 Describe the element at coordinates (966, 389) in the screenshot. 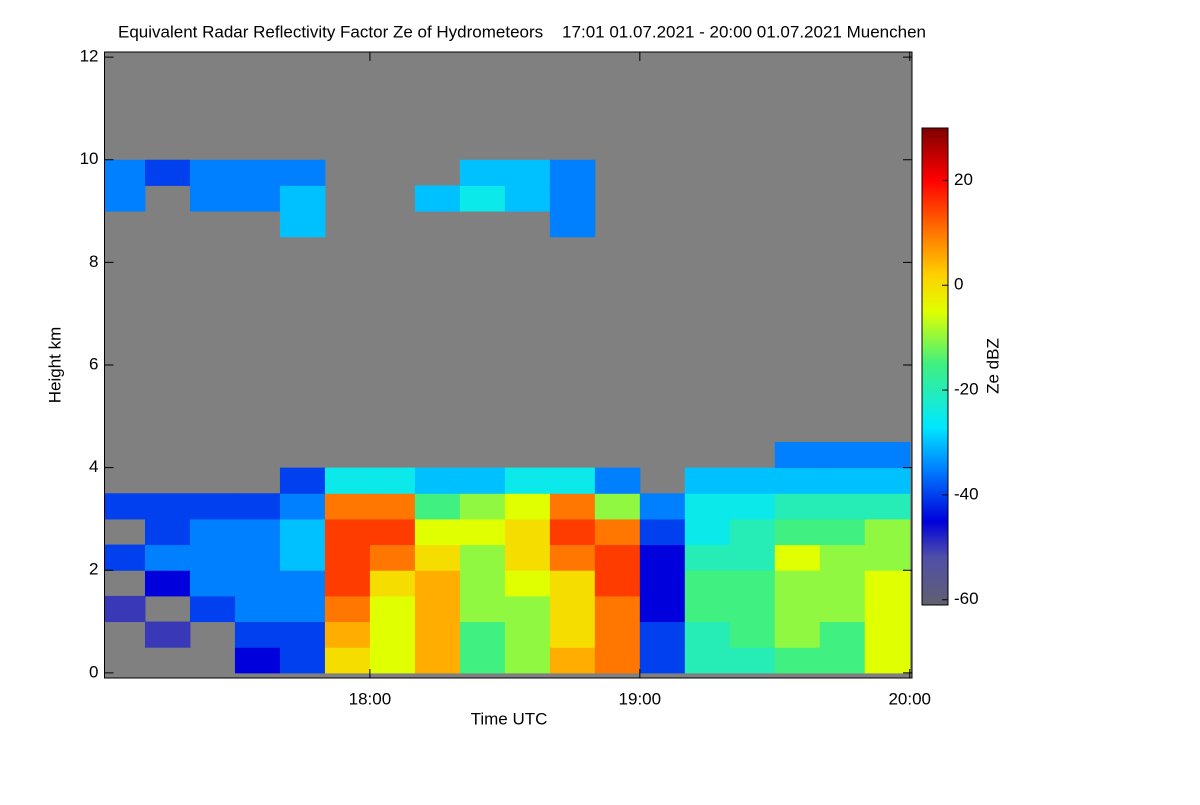

I see `colorbar-tick-label: -20` at that location.